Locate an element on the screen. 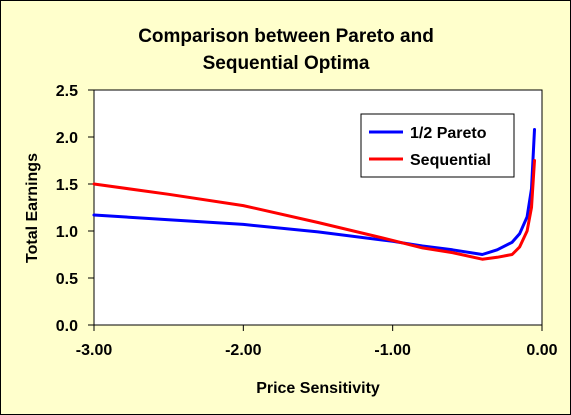  y-tick-label: 1.5 is located at coordinates (67, 185).